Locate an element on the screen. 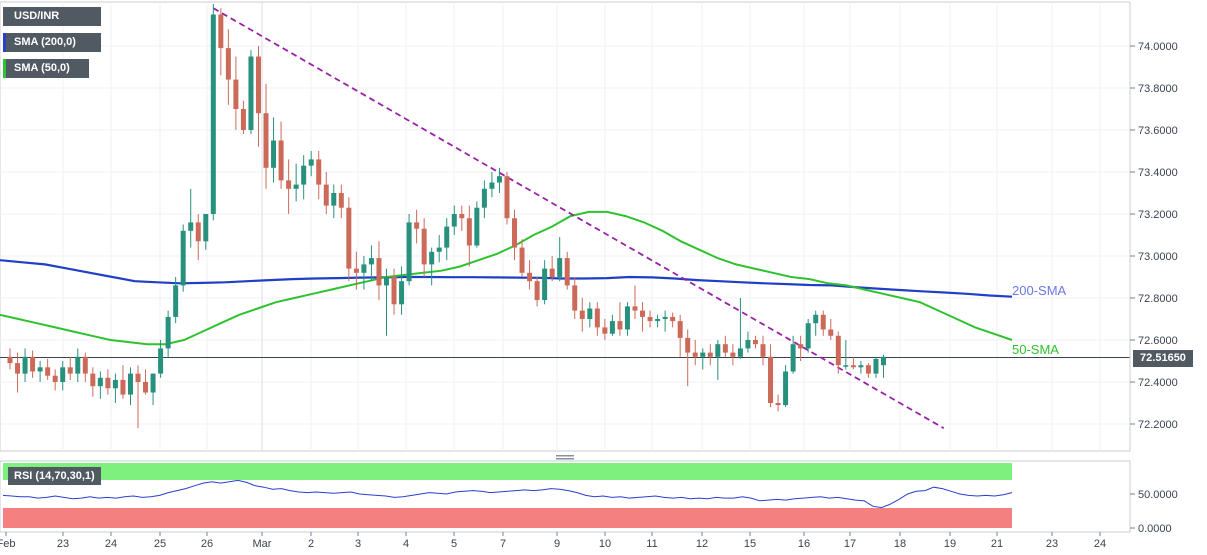 The width and height of the screenshot is (1207, 555). price-tick-label: 73.0000 is located at coordinates (1158, 257).